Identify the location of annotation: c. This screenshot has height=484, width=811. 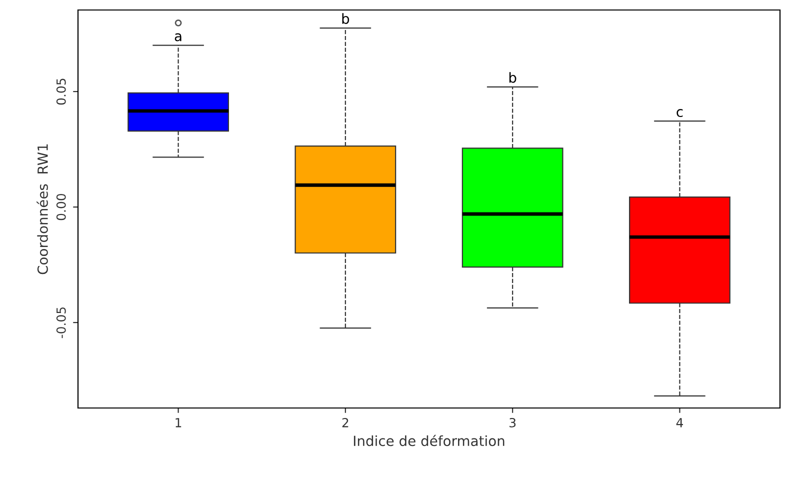
(679, 113).